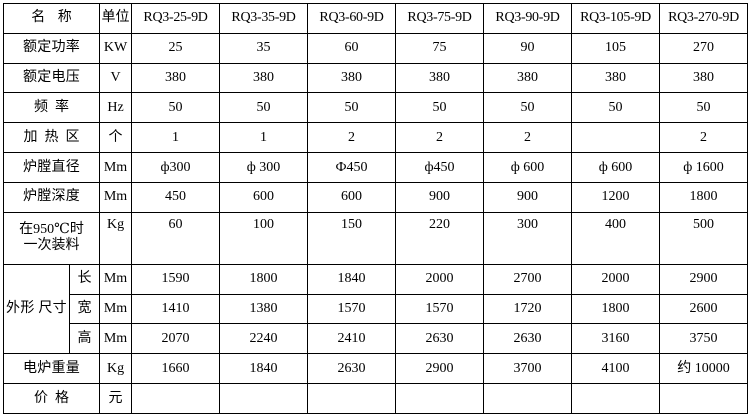 This screenshot has height=420, width=750. I want to click on row-label-furnace-weight: 电炉重量, so click(51, 369).